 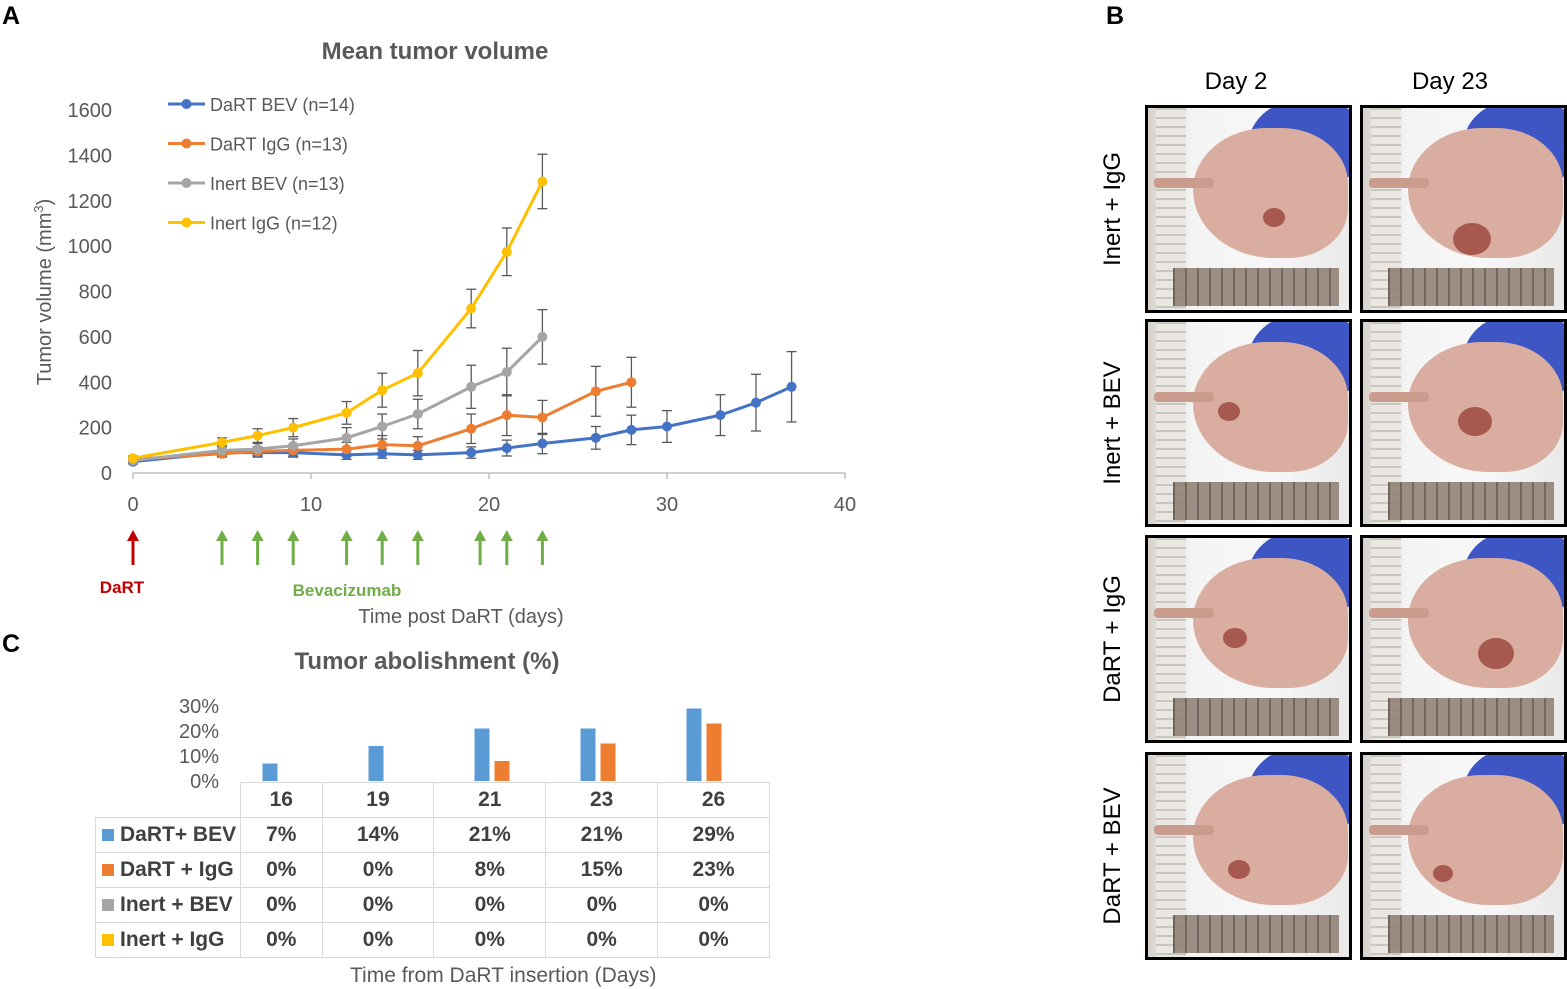 I want to click on x-tick-label: 40, so click(x=845, y=505).